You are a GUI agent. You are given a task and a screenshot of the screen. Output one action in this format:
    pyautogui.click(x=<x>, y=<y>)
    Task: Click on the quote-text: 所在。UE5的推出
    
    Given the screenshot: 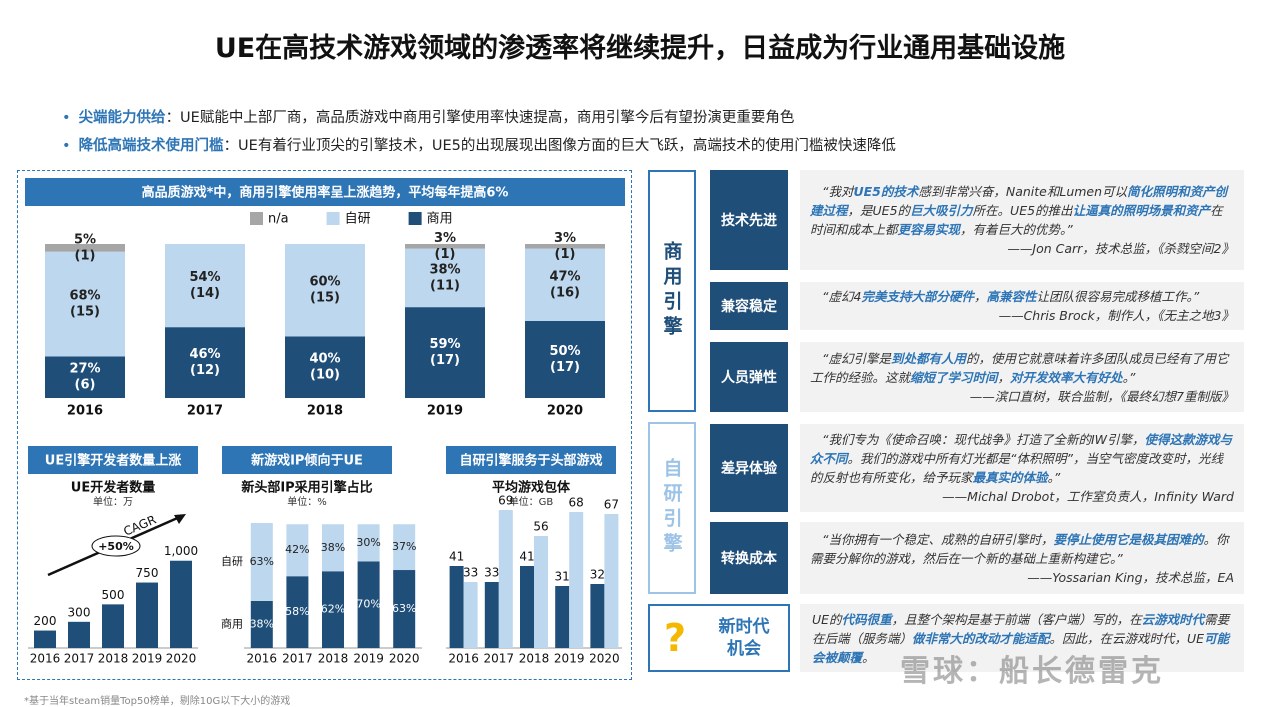 What is the action you would take?
    pyautogui.click(x=1022, y=210)
    